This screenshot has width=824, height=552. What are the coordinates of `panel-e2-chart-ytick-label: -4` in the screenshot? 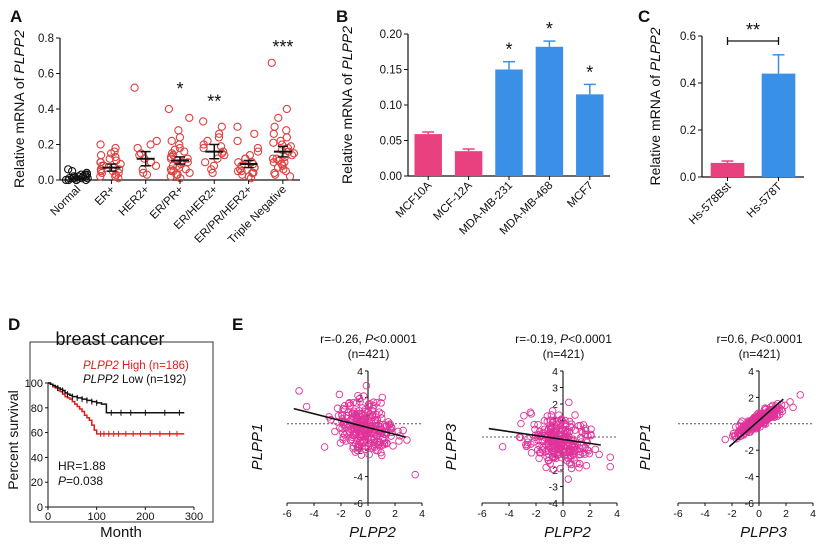 It's located at (553, 504).